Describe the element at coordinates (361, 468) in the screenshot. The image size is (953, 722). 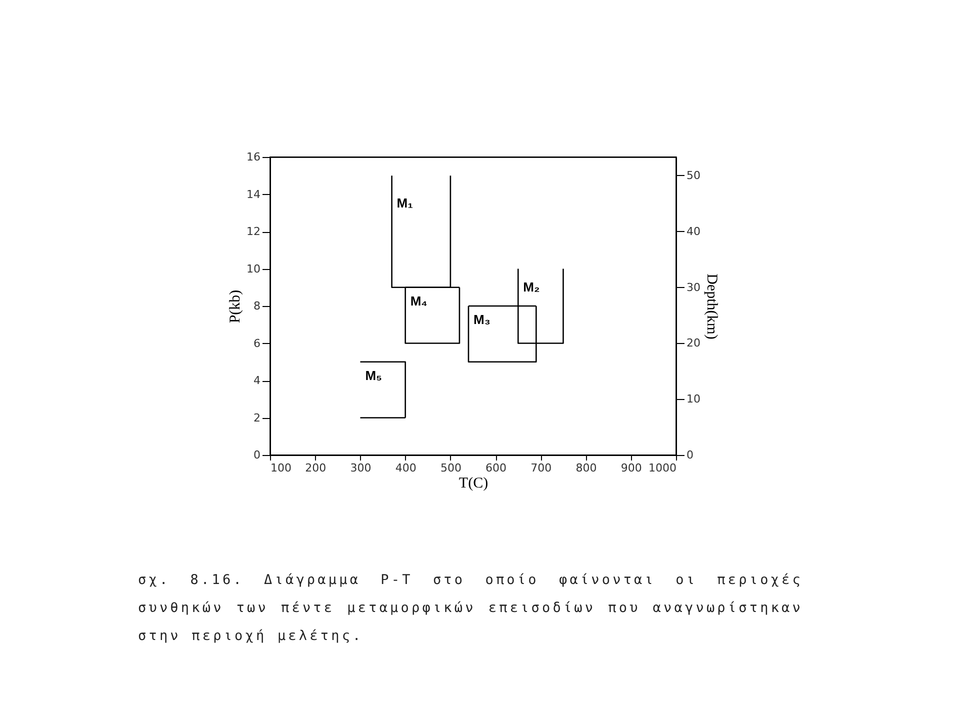
I see `x-tick-label: 300` at that location.